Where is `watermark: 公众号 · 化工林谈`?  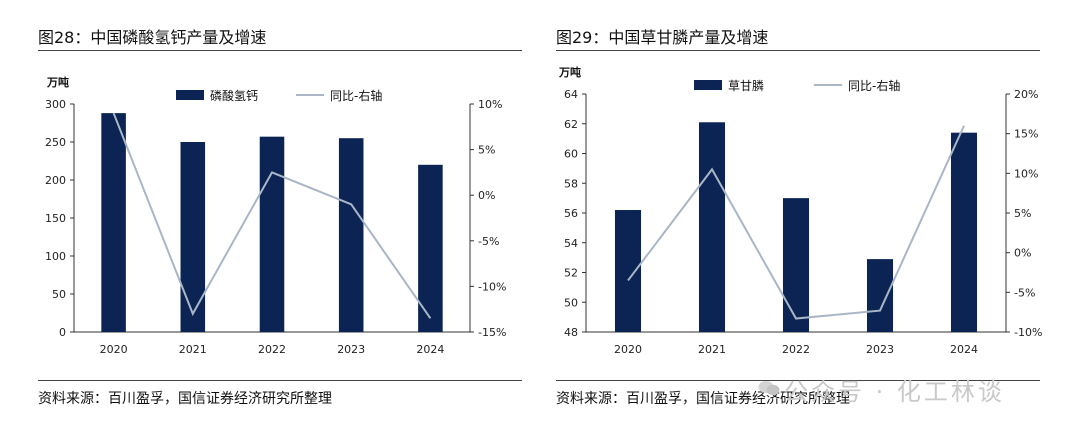
watermark: 公众号 · 化工林谈 is located at coordinates (894, 392).